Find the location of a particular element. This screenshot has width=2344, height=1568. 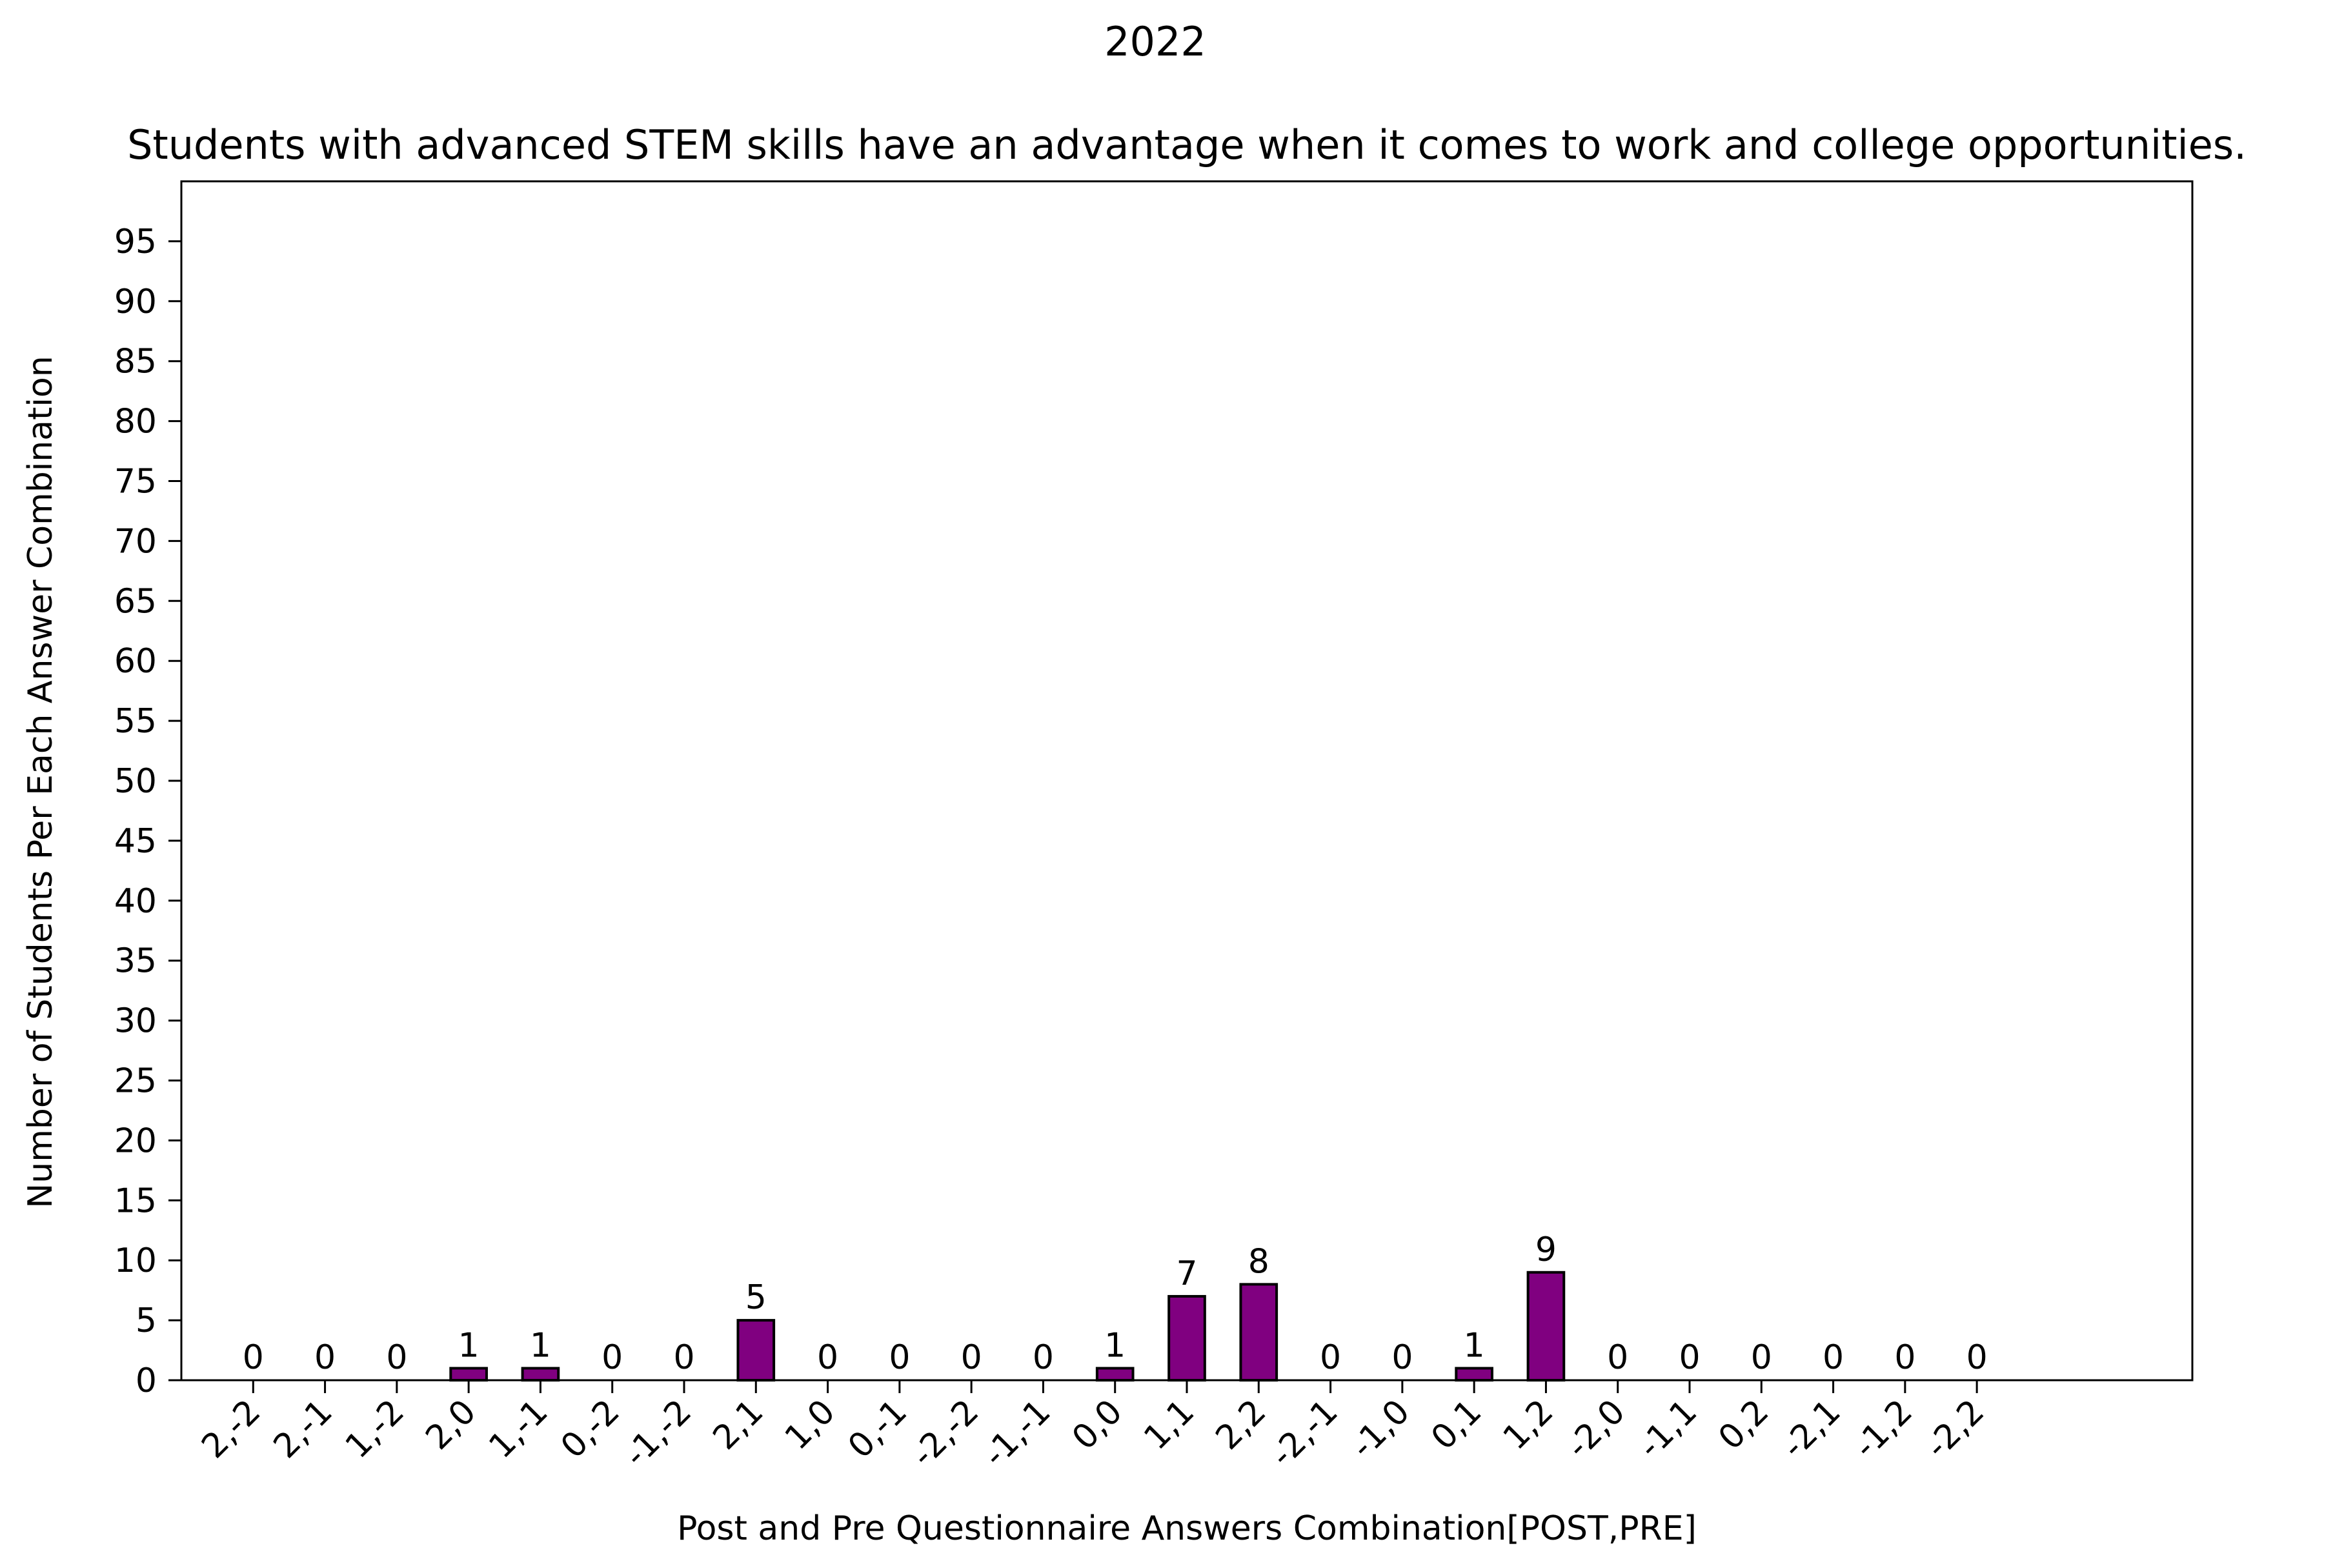

y-tick-label-95: 95 is located at coordinates (135, 242).